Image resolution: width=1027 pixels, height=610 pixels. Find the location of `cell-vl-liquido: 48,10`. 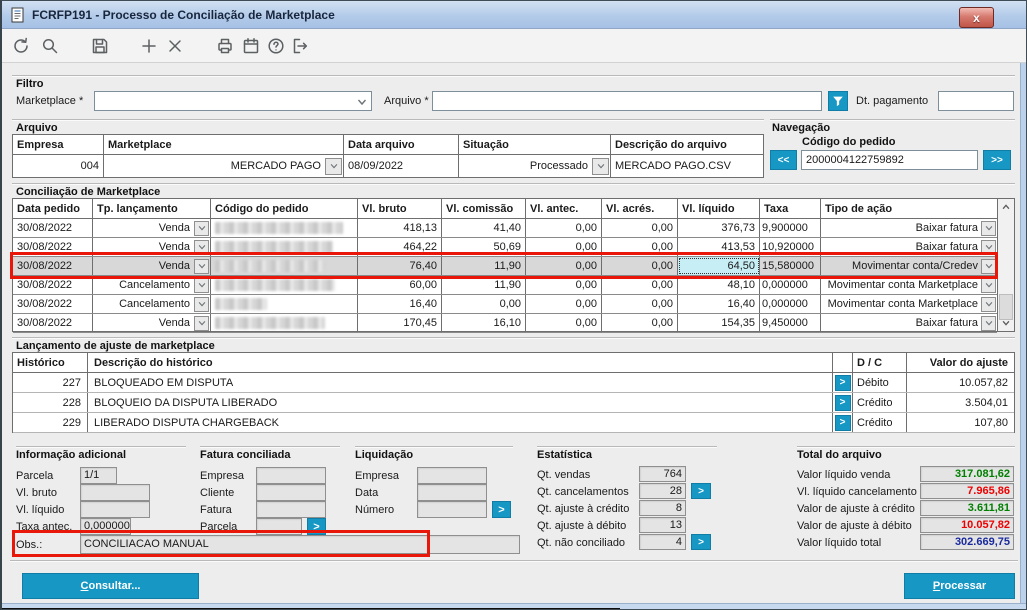

cell-vl-liquido: 48,10 is located at coordinates (719, 285).